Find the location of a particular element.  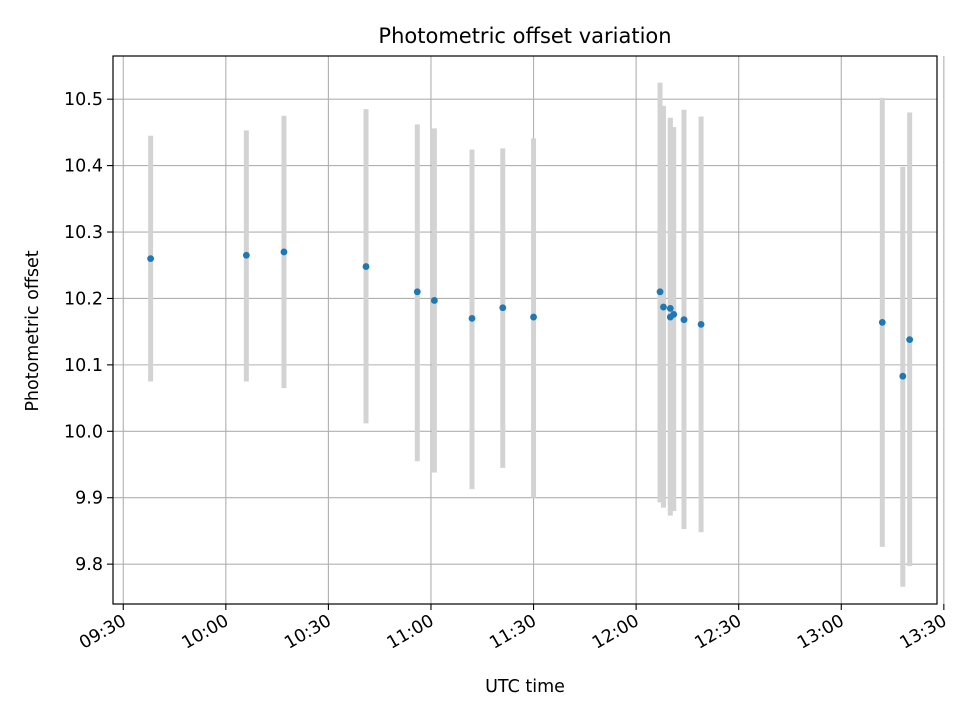

y-tick-label: 10.0 is located at coordinates (83, 432).